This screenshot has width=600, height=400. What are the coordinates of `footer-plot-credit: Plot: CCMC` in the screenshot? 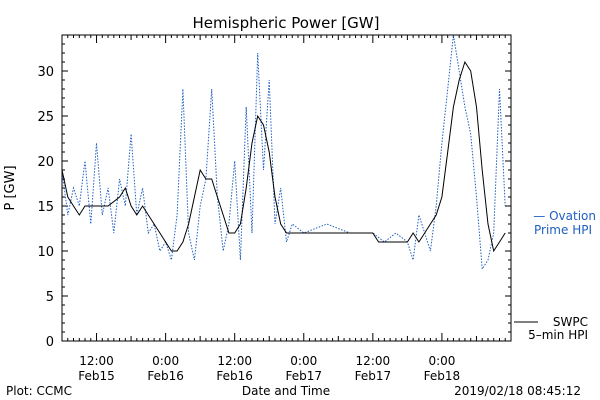 It's located at (39, 391).